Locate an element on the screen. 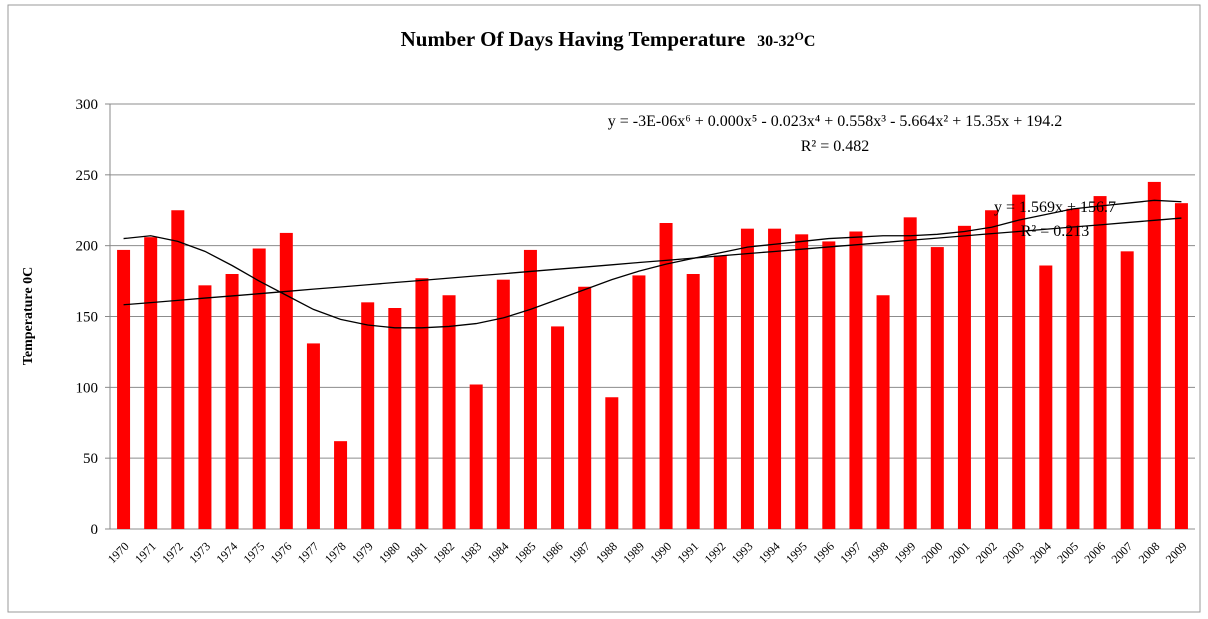 The height and width of the screenshot is (619, 1208). trendline is located at coordinates (652, 261).